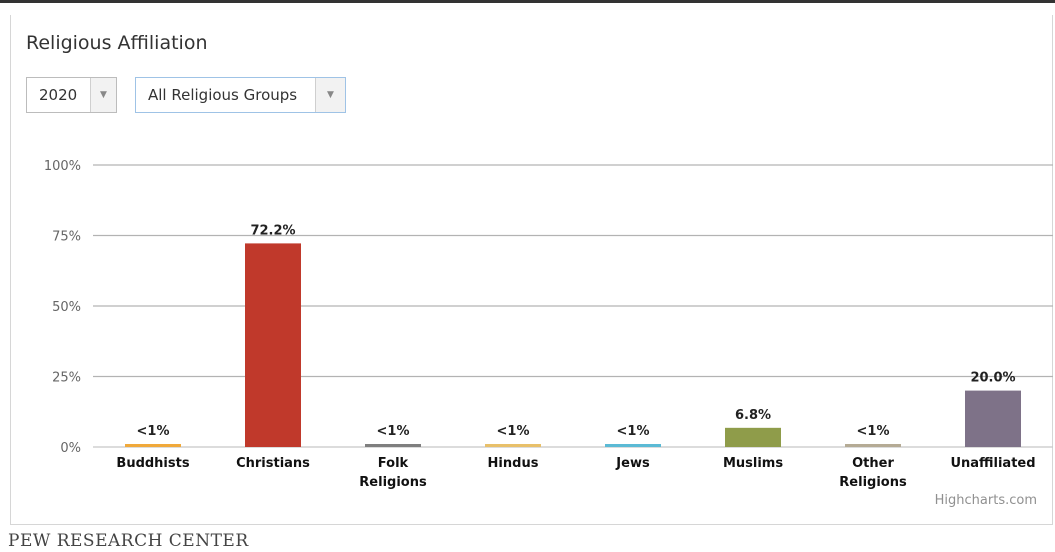  Describe the element at coordinates (66, 237) in the screenshot. I see `y-tick-label: 75%` at that location.